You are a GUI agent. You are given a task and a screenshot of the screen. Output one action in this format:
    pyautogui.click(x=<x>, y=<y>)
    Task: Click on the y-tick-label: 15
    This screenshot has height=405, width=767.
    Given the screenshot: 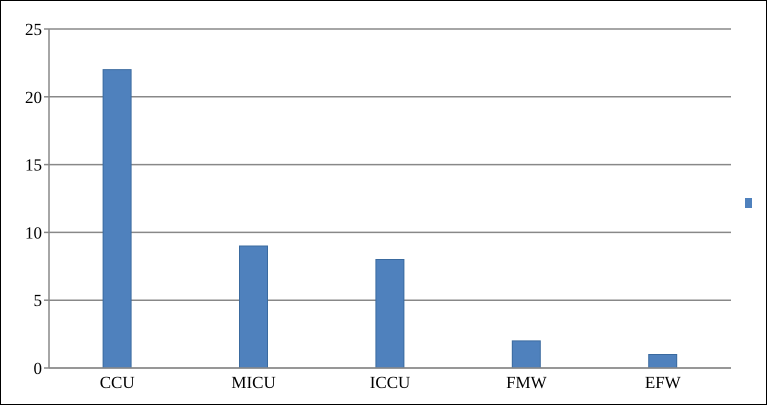 What is the action you would take?
    pyautogui.click(x=33, y=165)
    